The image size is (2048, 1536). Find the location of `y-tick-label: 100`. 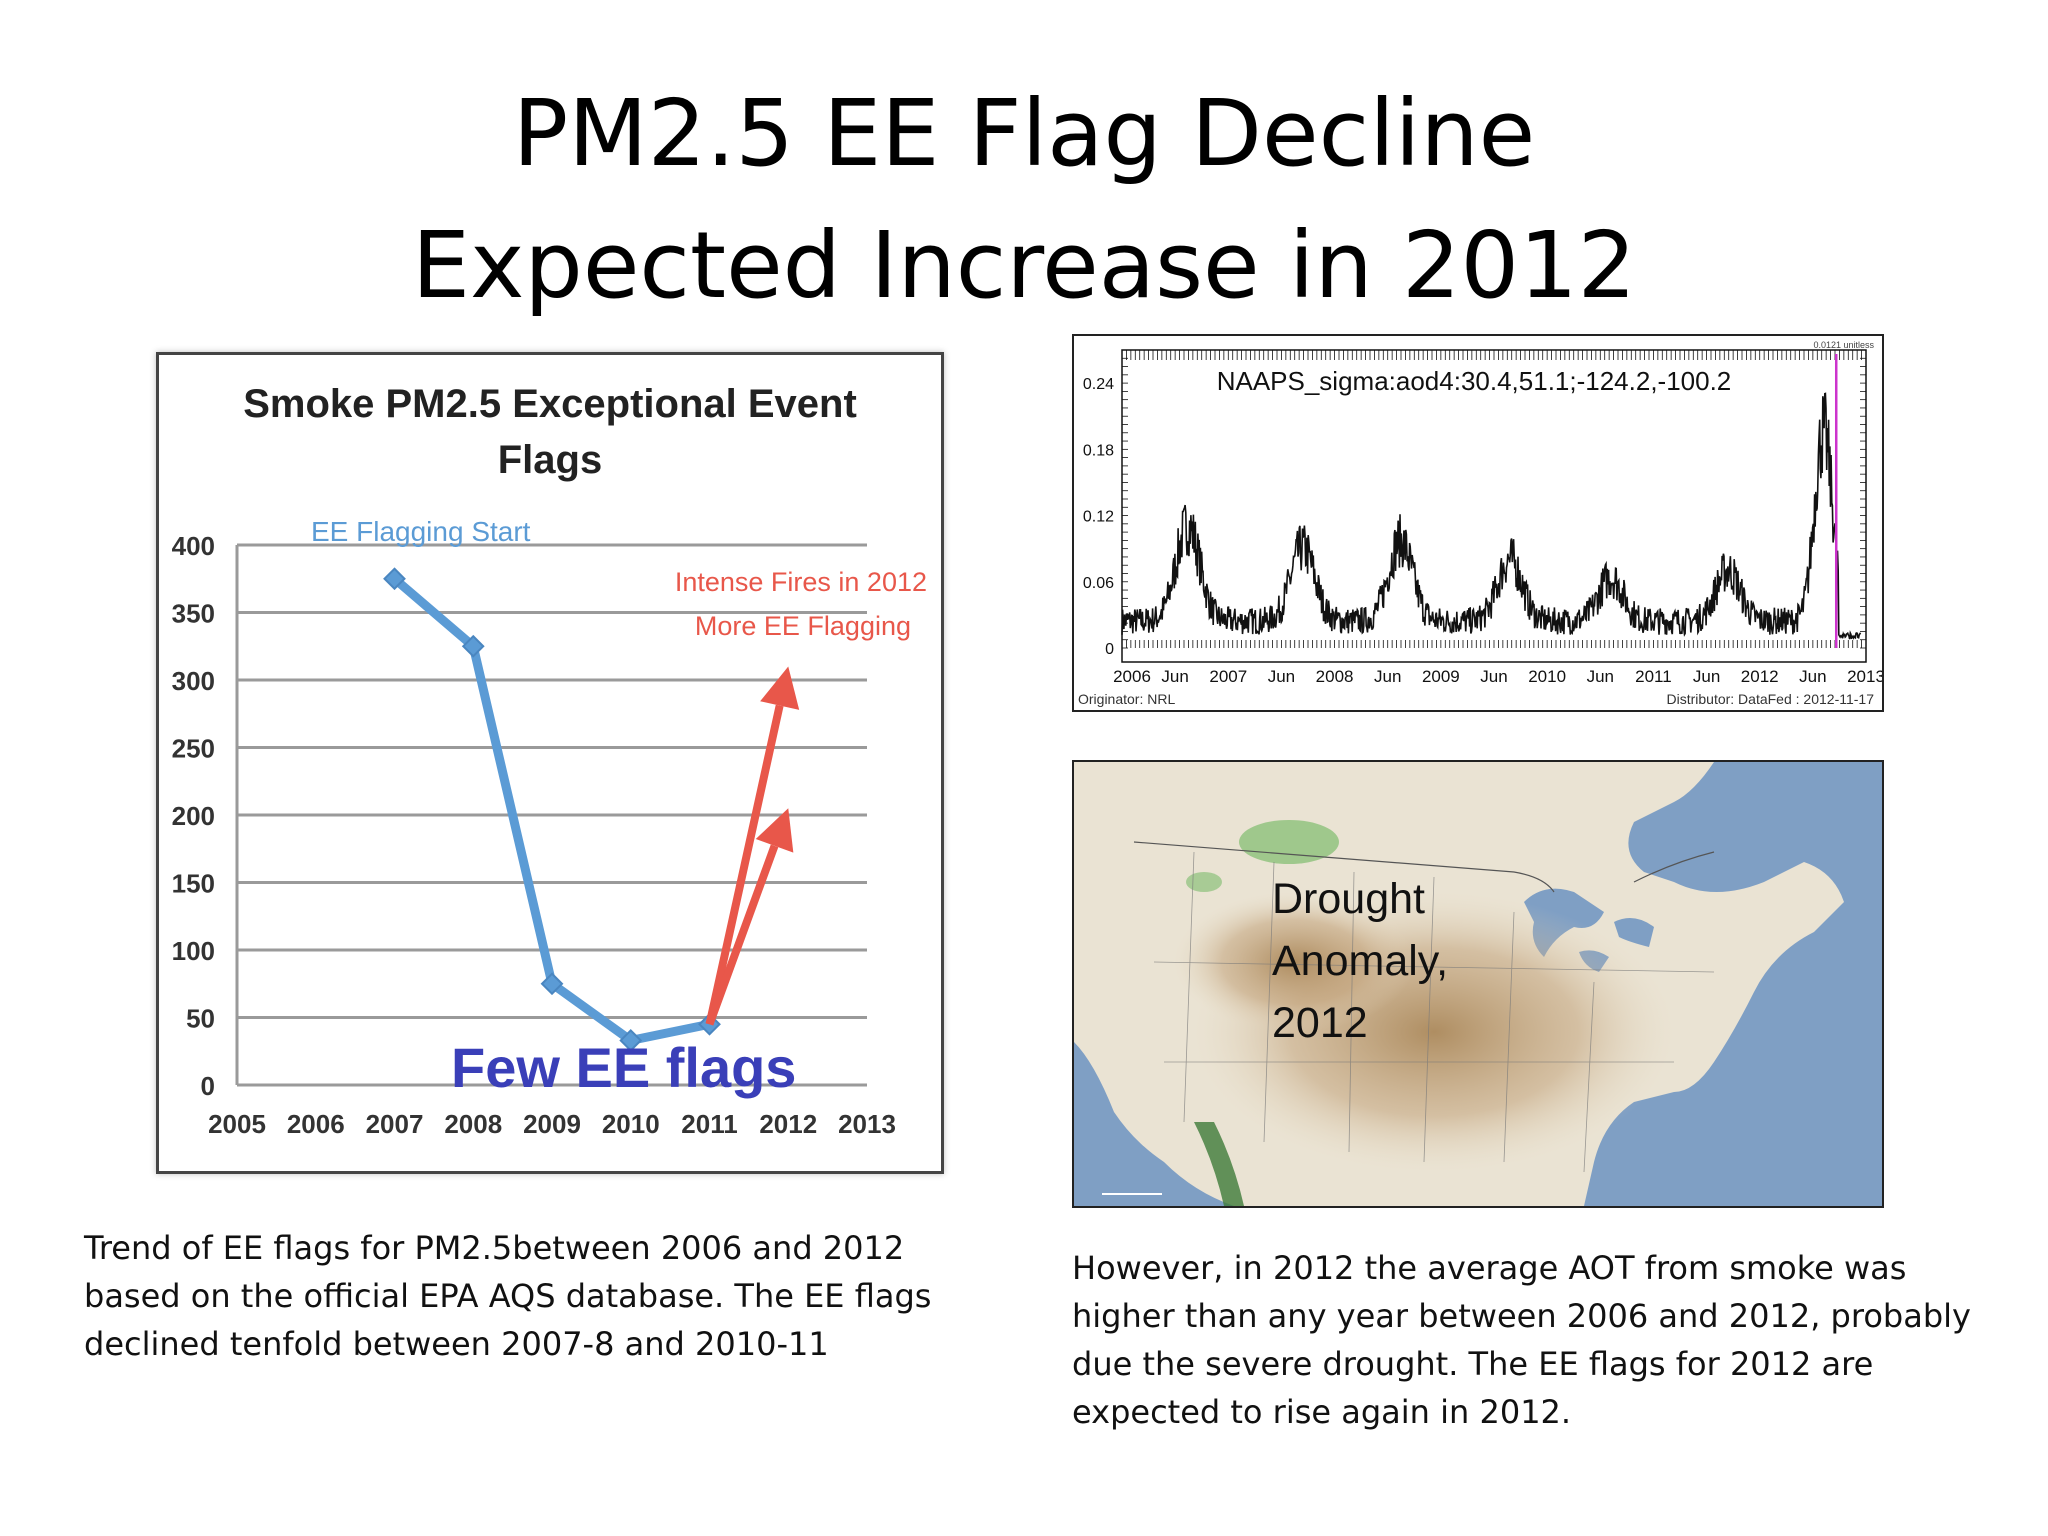

y-tick-label: 100 is located at coordinates (193, 951).